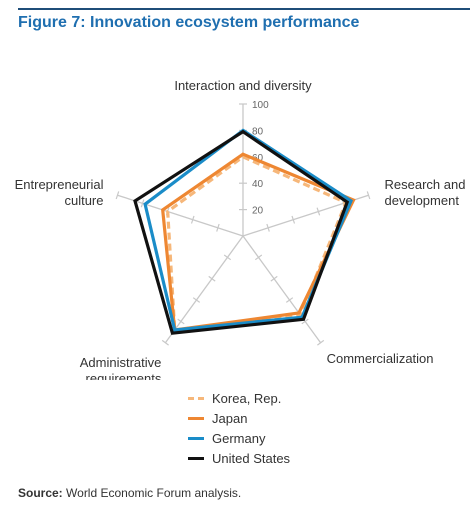 The height and width of the screenshot is (512, 476). Describe the element at coordinates (40, 493) in the screenshot. I see `source-label: Source:` at that location.